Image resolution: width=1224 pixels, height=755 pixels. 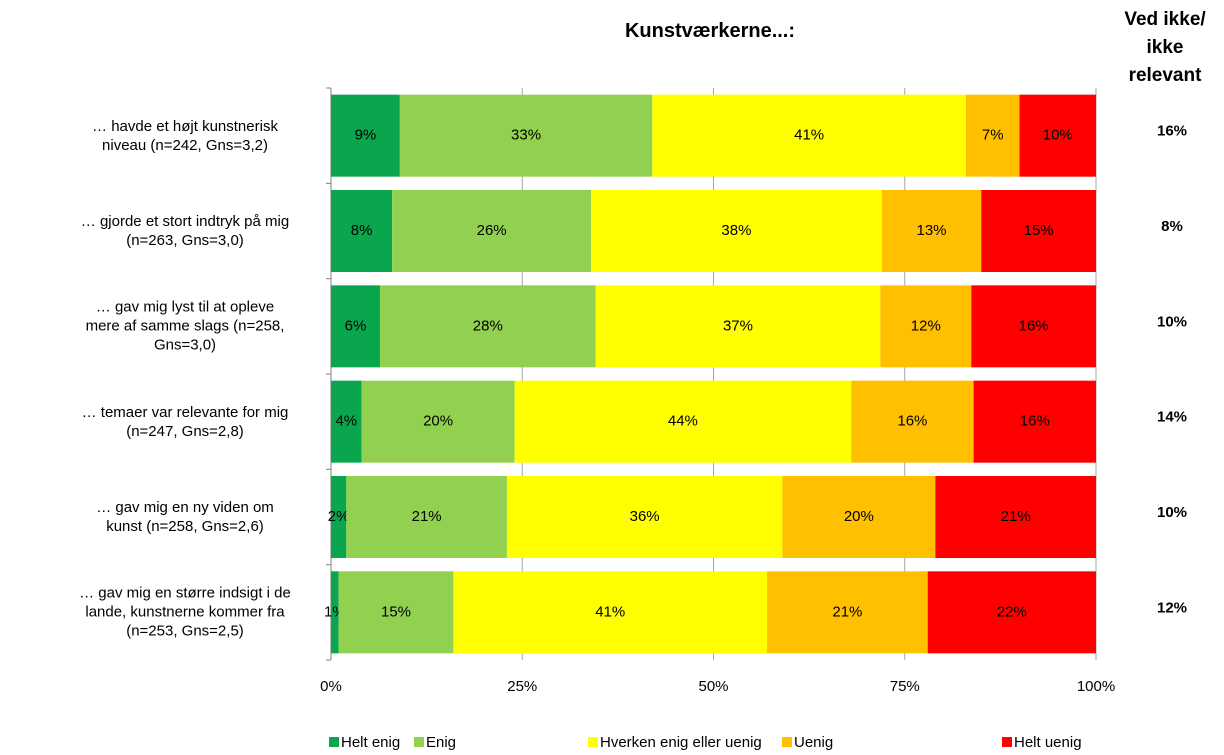 I want to click on side-label: 8%, so click(x=1172, y=226).